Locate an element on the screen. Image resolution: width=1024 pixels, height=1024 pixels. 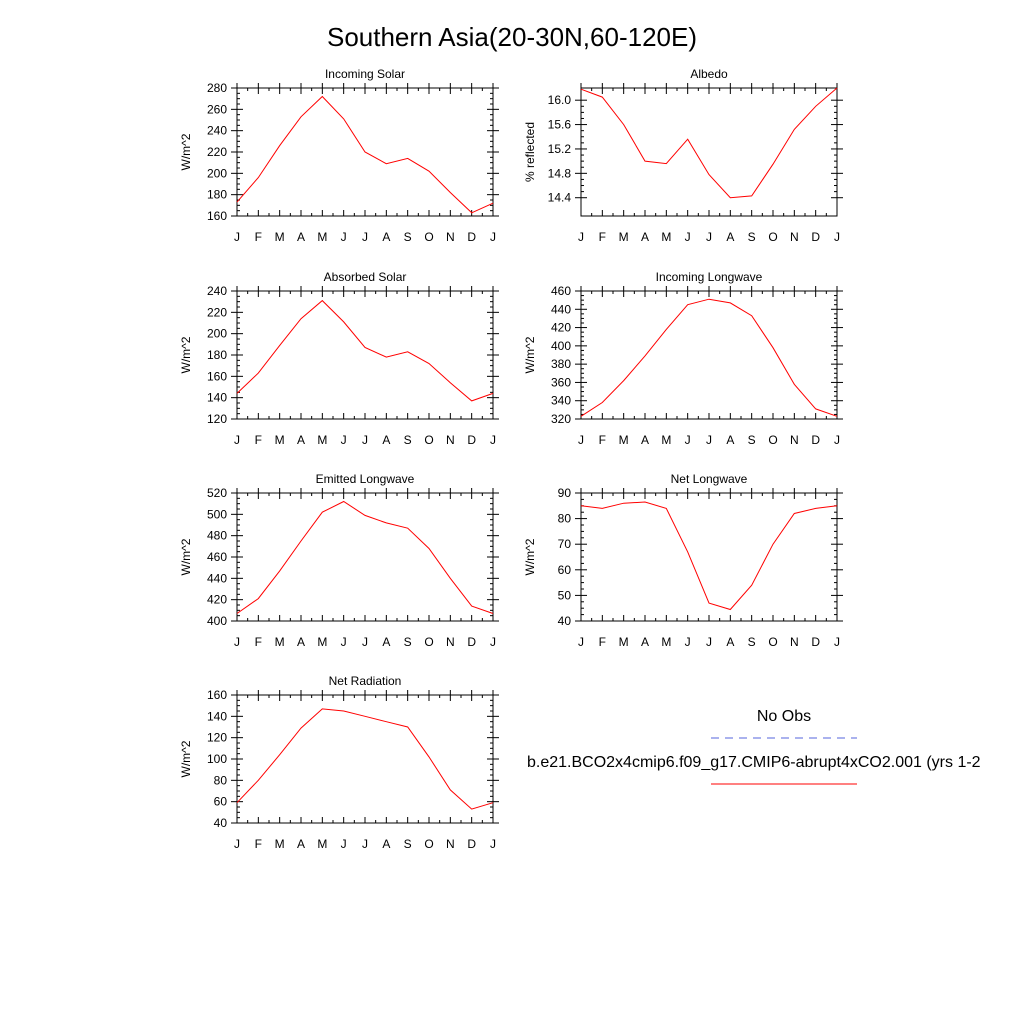
y-tick-label: 100 is located at coordinates (217, 759).